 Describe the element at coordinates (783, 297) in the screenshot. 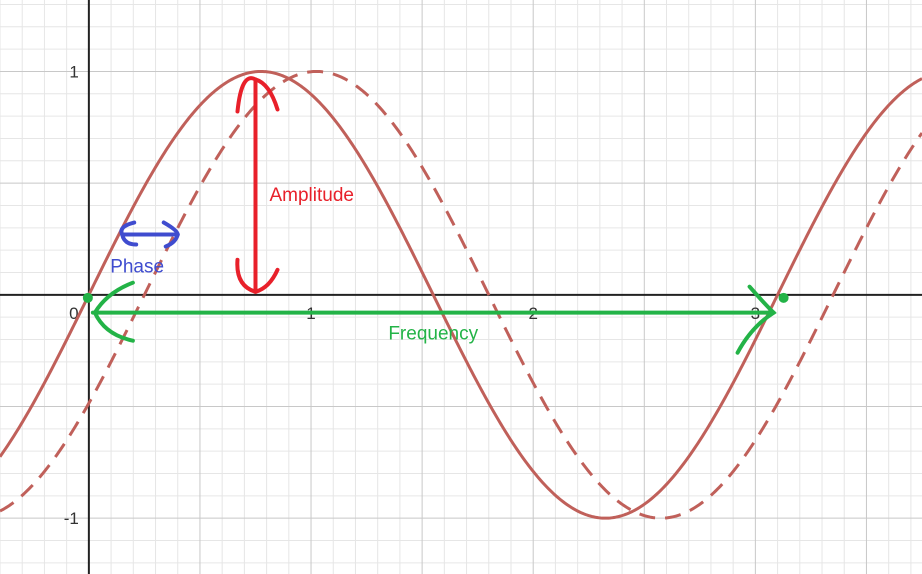

I see `frequency-end-point` at that location.